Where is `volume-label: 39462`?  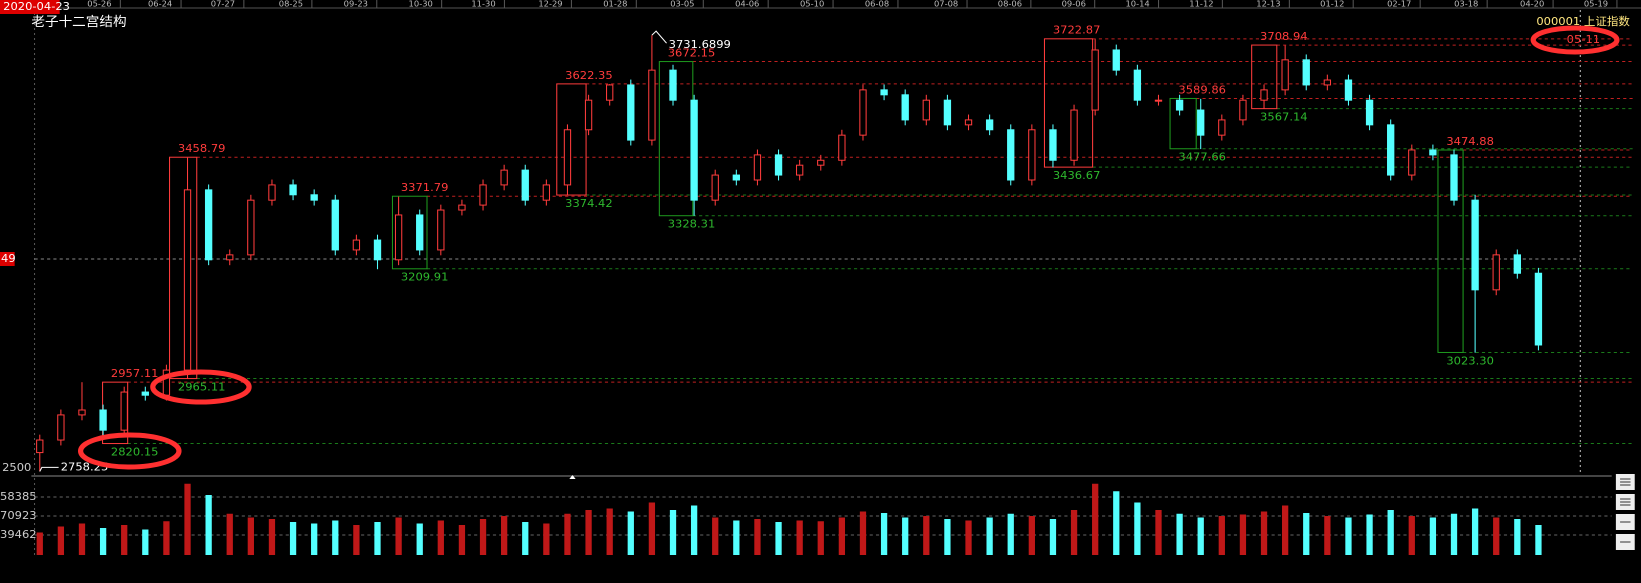 volume-label: 39462 is located at coordinates (18, 534).